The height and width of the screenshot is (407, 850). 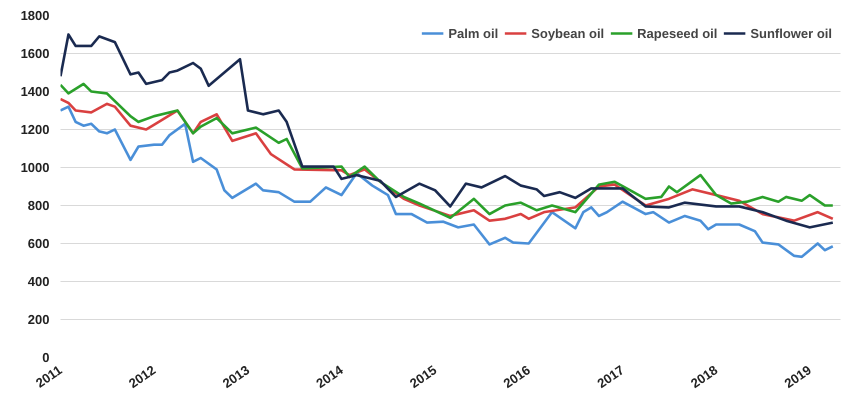 I want to click on legend-label: Rapeseed oil, so click(x=677, y=33).